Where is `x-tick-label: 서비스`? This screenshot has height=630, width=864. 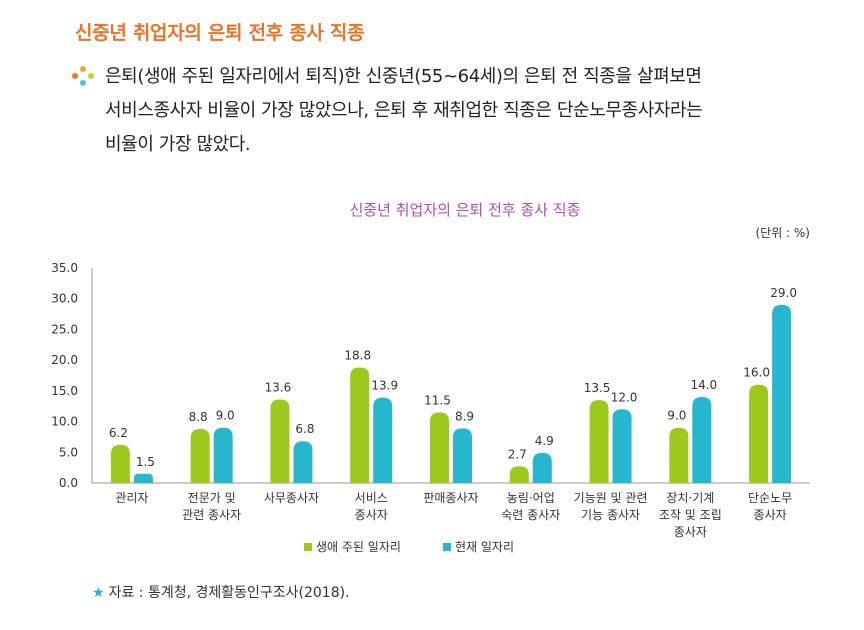 x-tick-label: 서비스 is located at coordinates (371, 498).